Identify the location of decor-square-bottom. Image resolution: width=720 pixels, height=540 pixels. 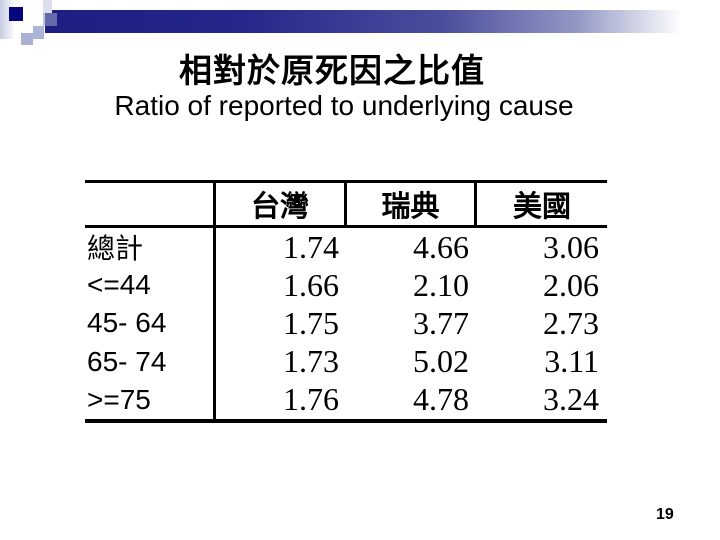
(27, 39).